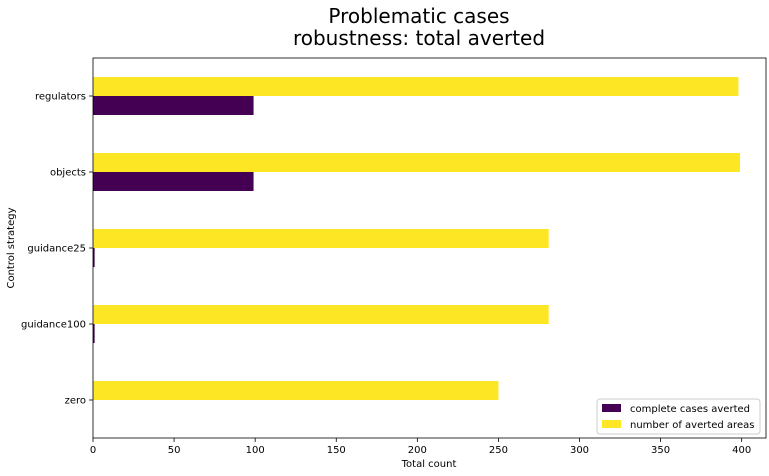  Describe the element at coordinates (498, 450) in the screenshot. I see `x-tick-label-250: 250` at that location.